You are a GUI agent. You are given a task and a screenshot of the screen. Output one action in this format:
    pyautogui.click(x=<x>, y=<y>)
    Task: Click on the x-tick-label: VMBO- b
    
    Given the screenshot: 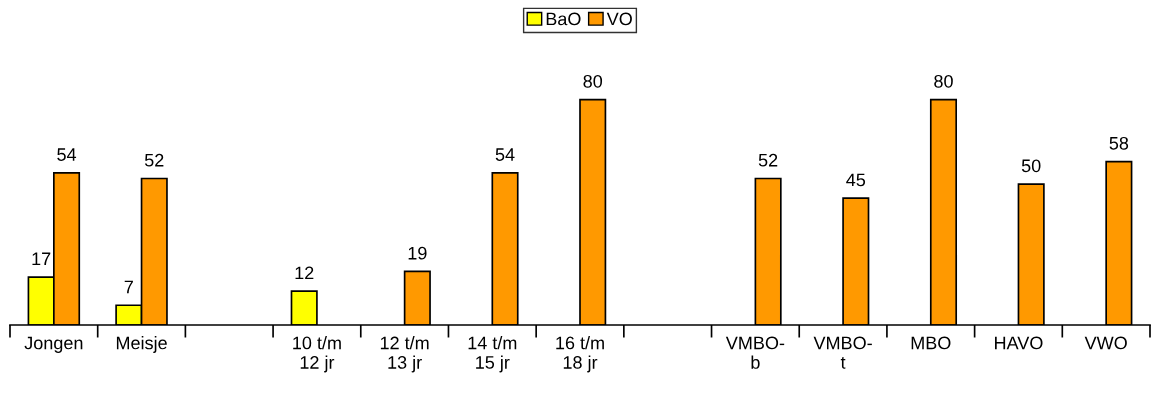 What is the action you would take?
    pyautogui.click(x=755, y=352)
    